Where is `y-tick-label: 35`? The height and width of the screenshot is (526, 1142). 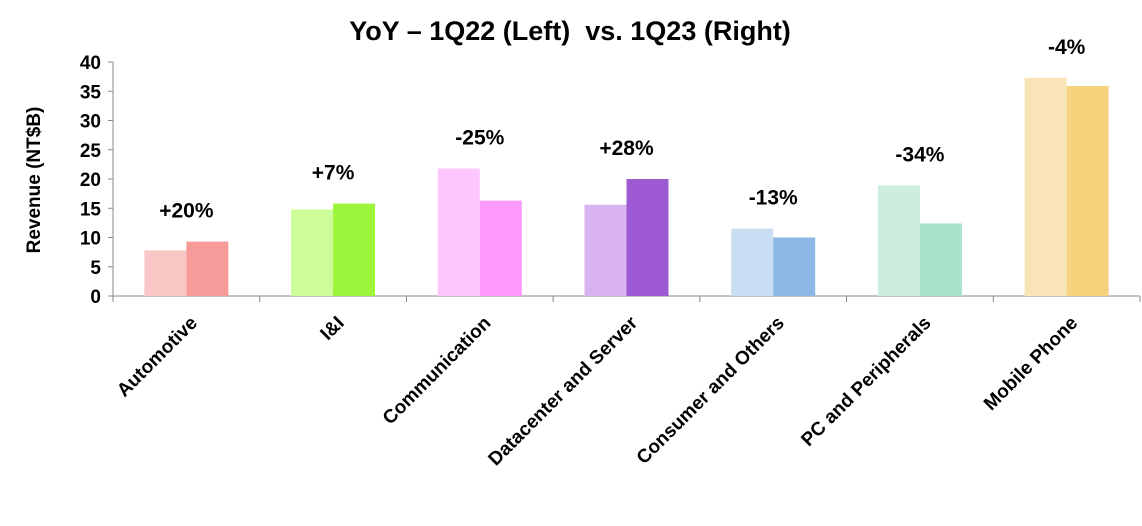 y-tick-label: 35 is located at coordinates (91, 92).